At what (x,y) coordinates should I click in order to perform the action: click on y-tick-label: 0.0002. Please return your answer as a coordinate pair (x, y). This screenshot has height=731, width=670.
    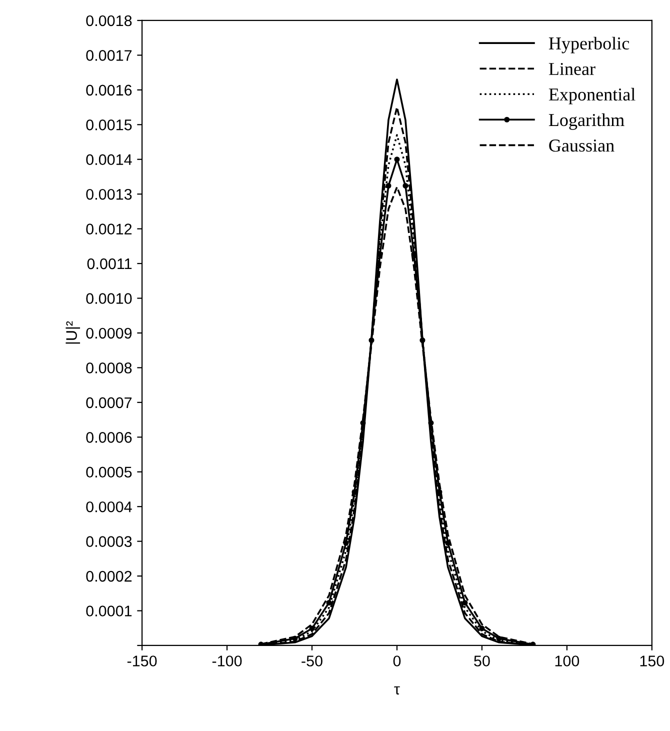
    Looking at the image, I should click on (109, 576).